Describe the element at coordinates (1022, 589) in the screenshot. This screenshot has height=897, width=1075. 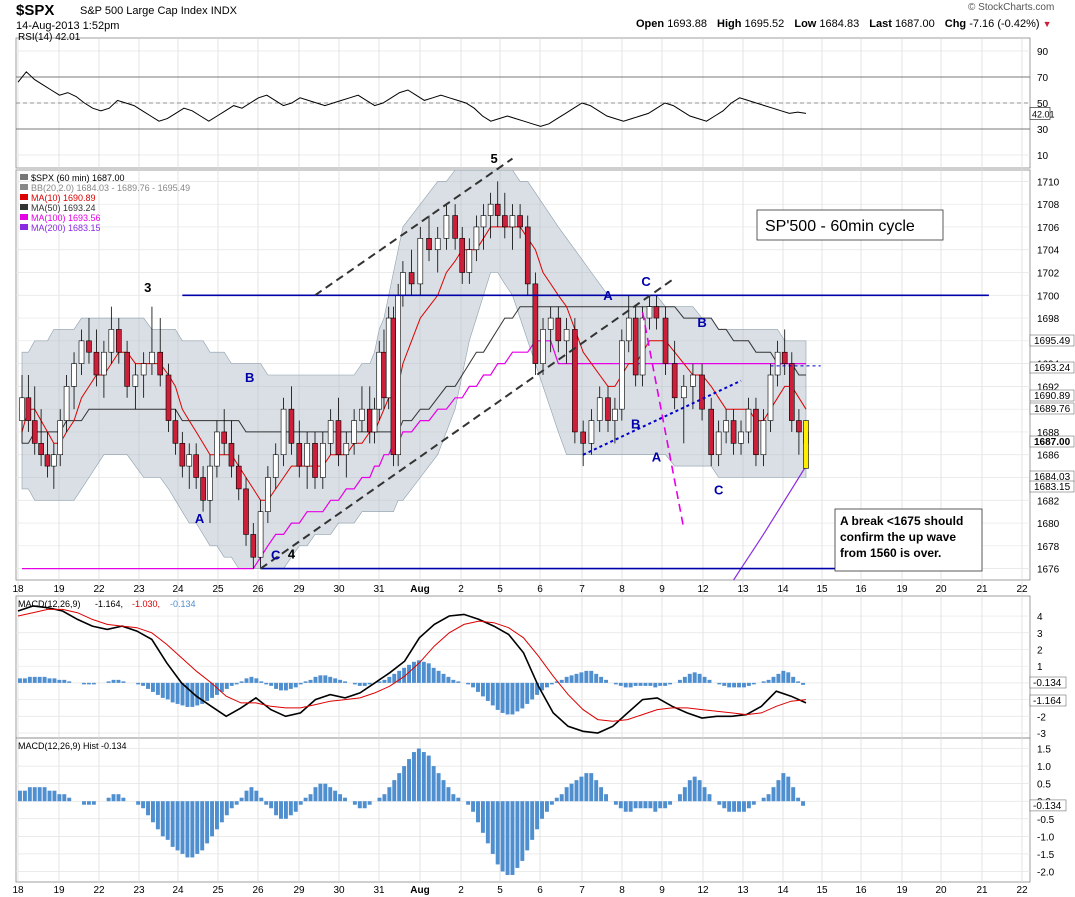
I see `x-tick-label: 22` at that location.